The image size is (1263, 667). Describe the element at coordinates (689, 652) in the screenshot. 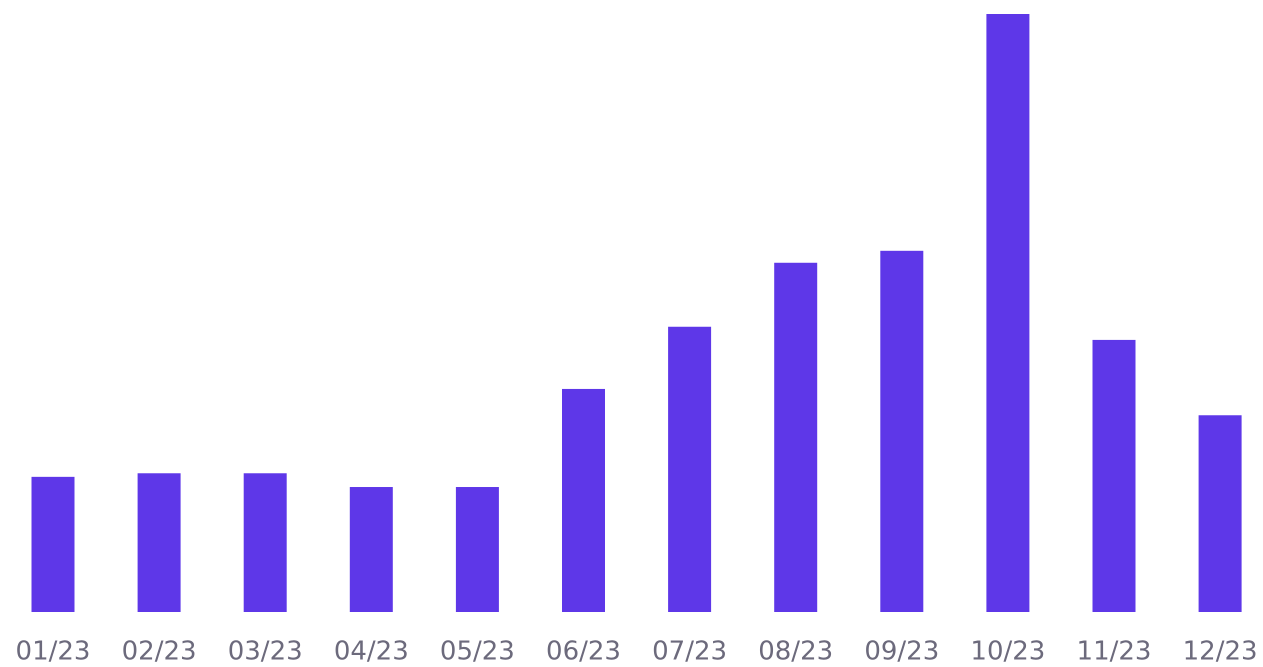

I see `x-tick-label: 07/23` at that location.